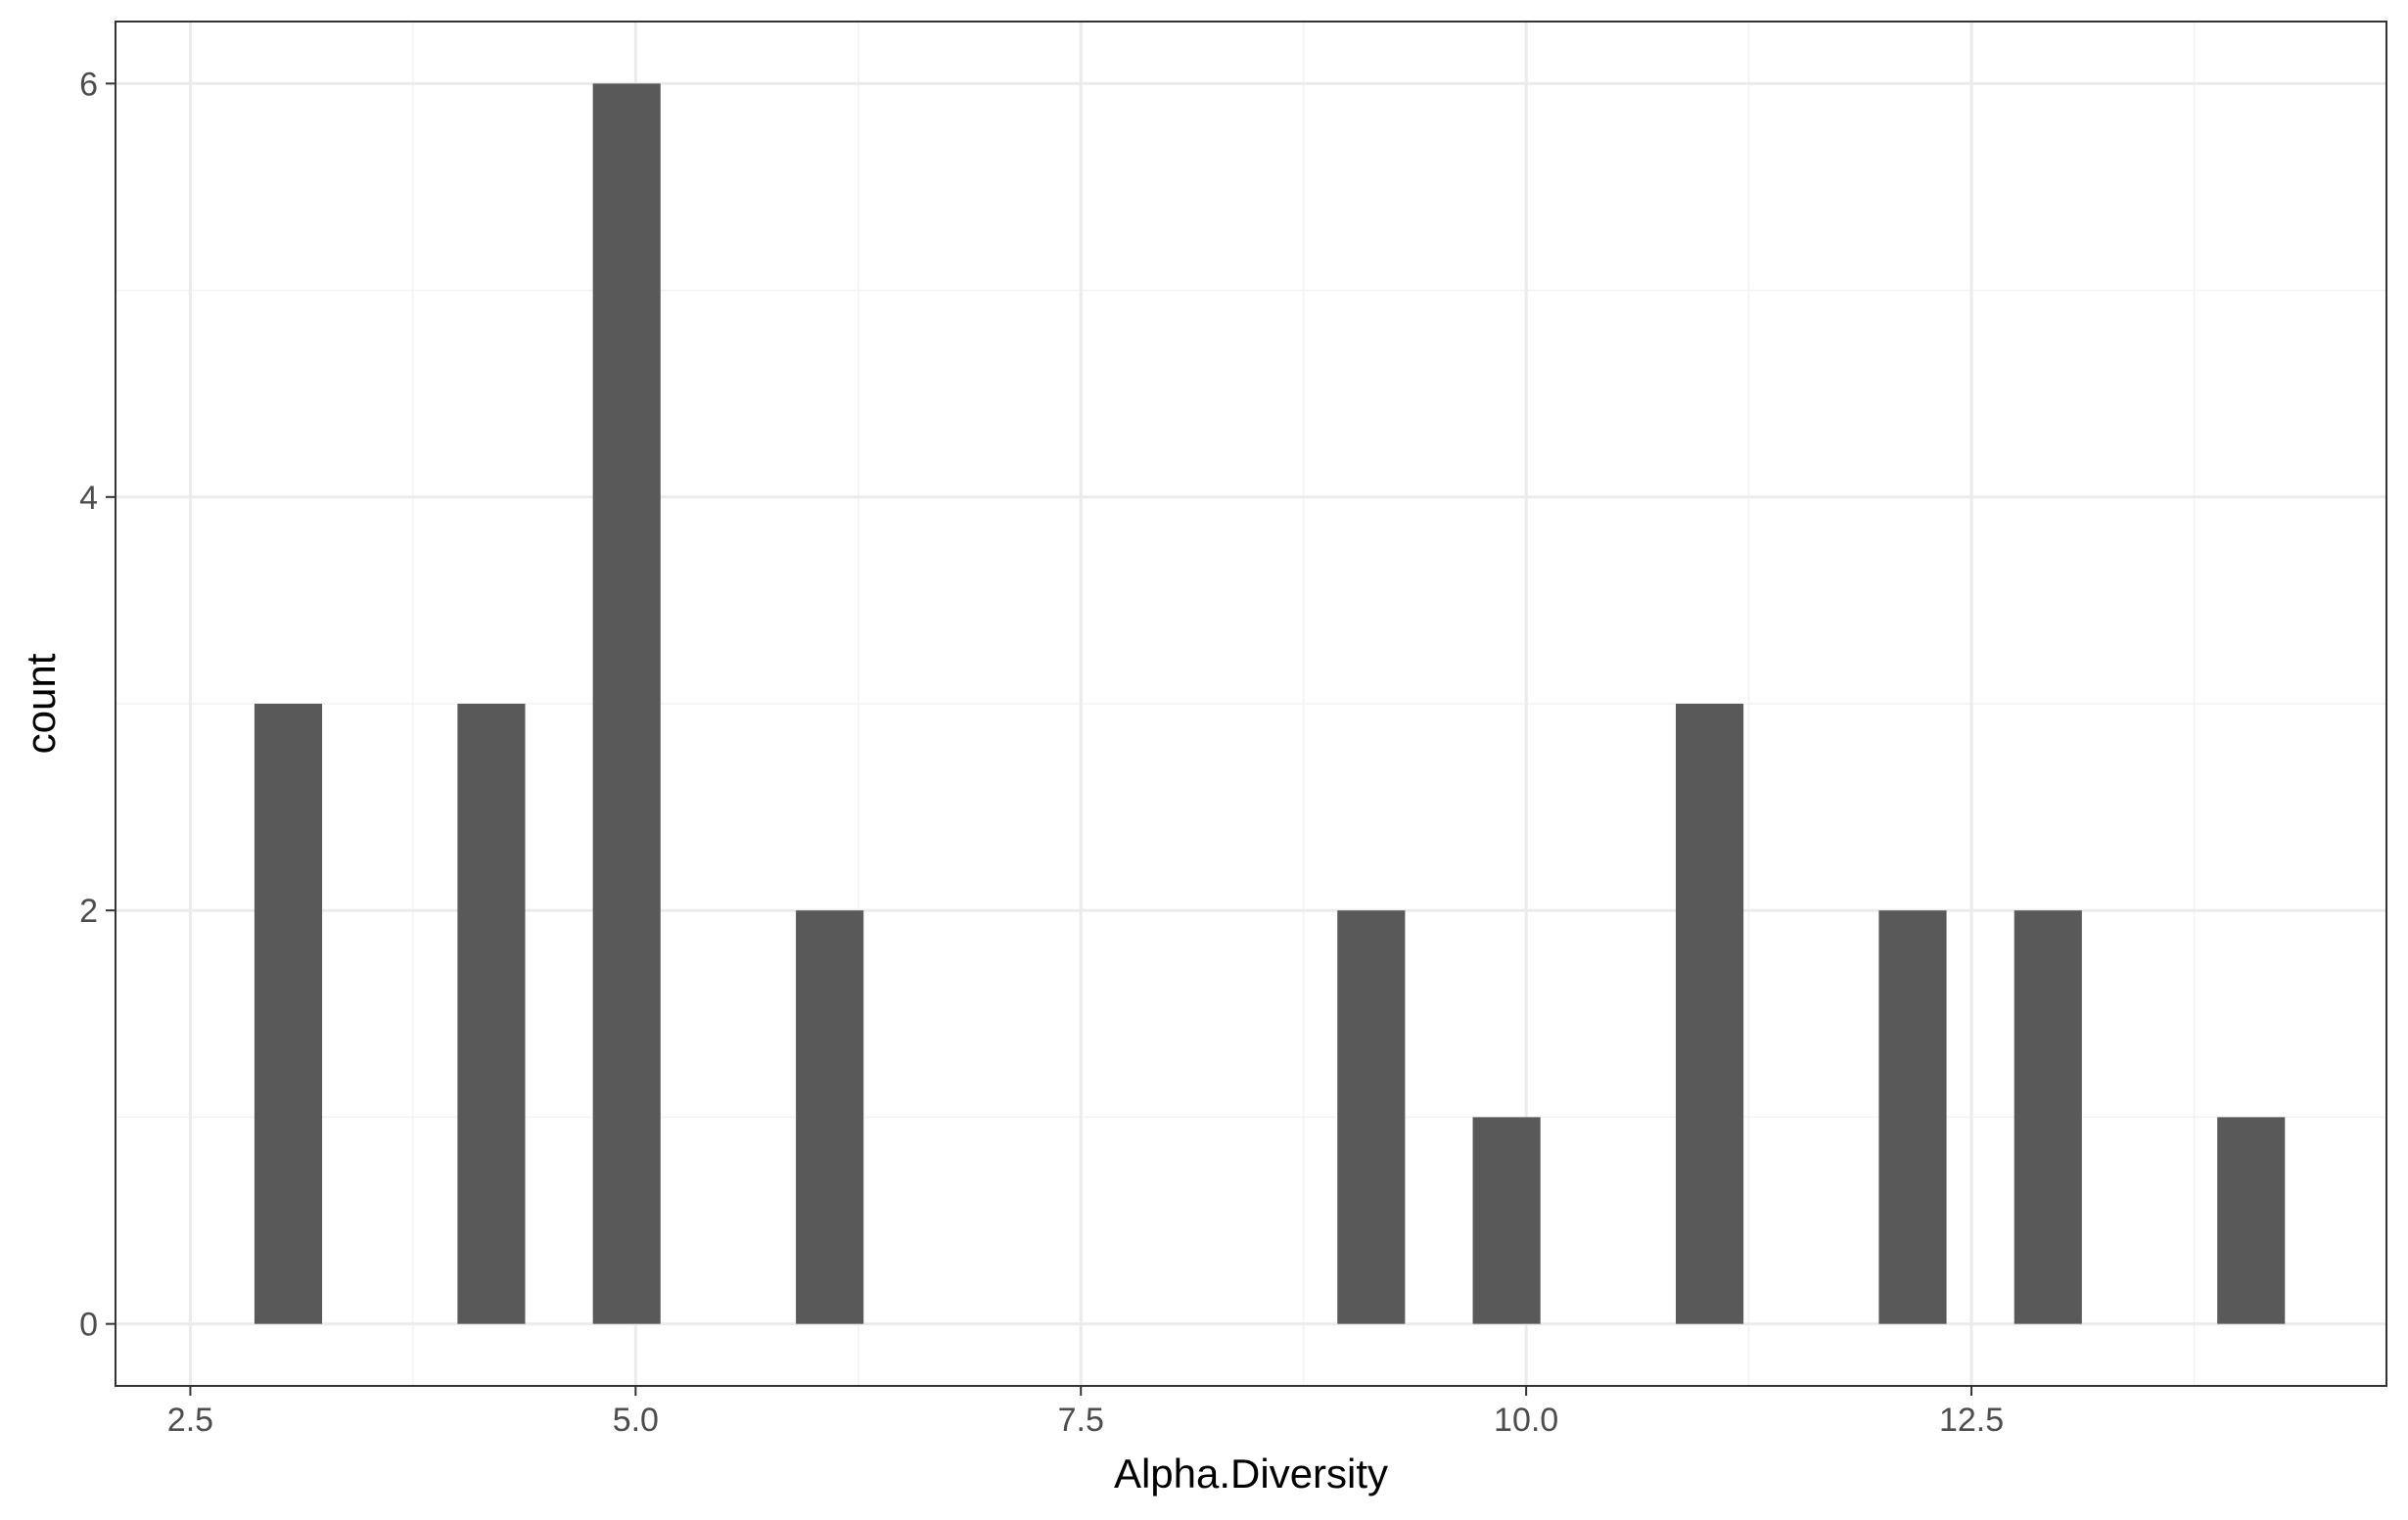  What do you see at coordinates (1251, 1474) in the screenshot?
I see `x-axis-title: Alpha.Diversity` at bounding box center [1251, 1474].